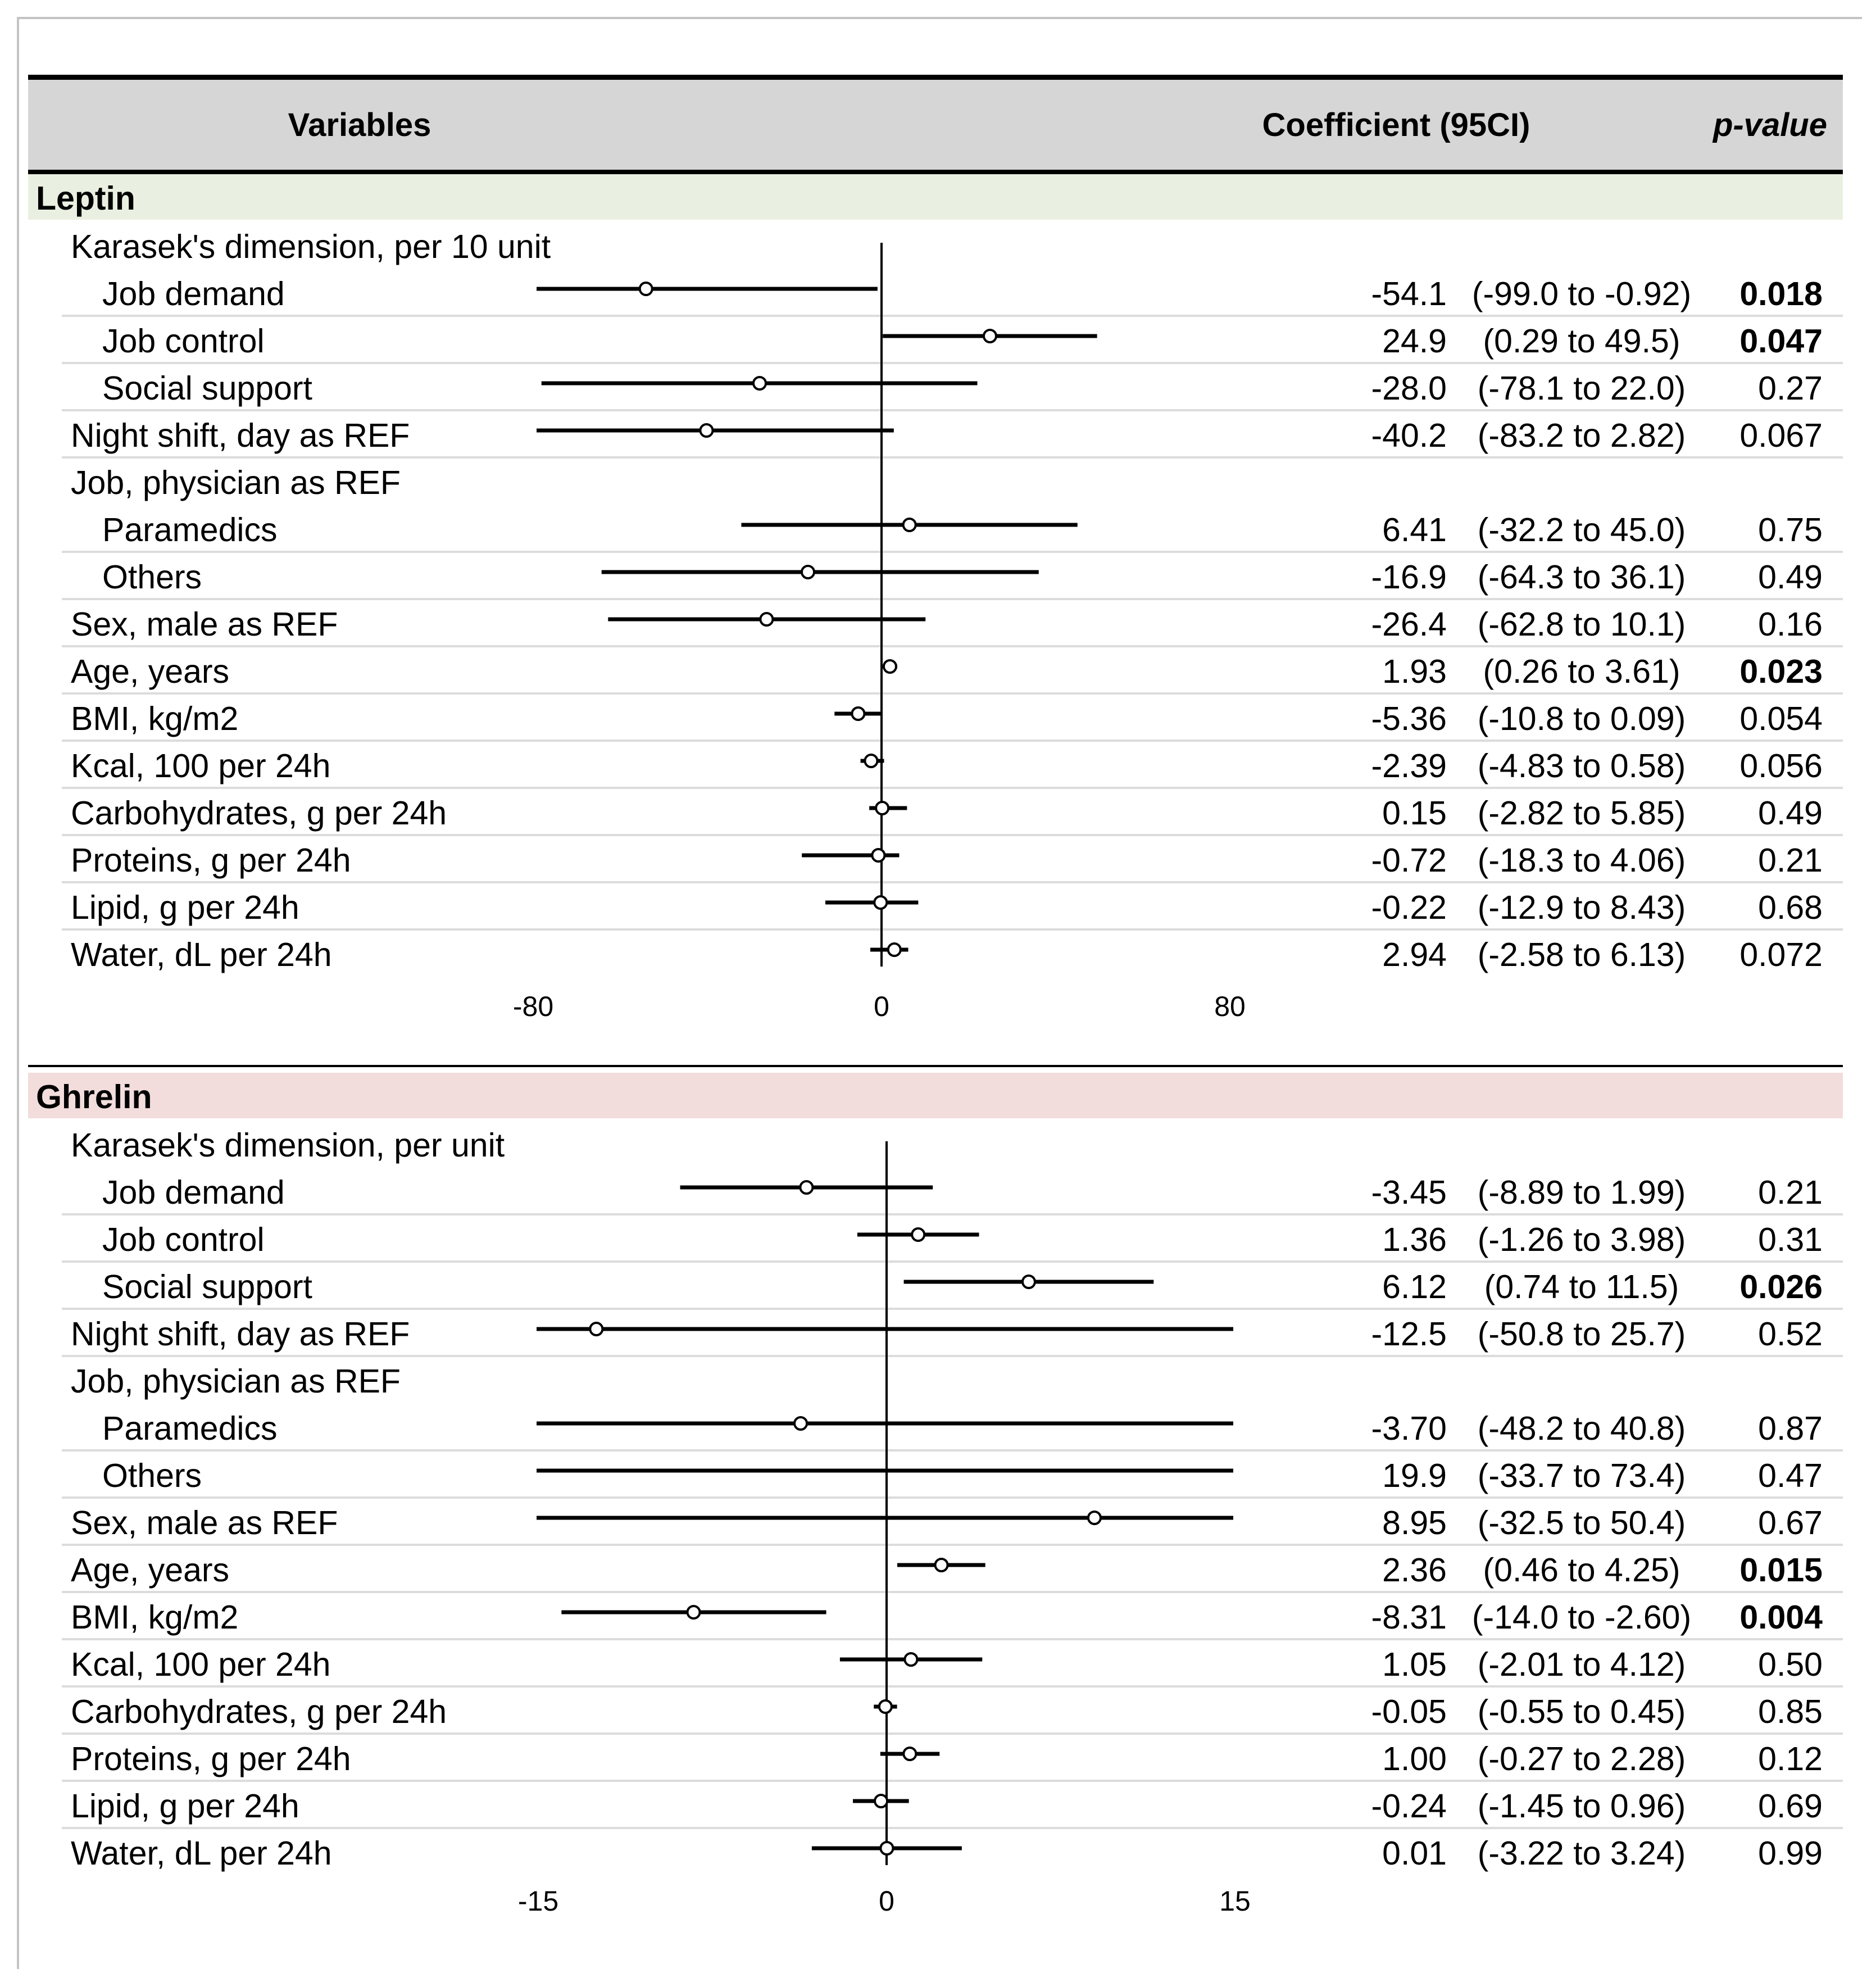 This screenshot has width=1876, height=1973. What do you see at coordinates (1415, 1570) in the screenshot?
I see `coefficient-value: 2.36` at bounding box center [1415, 1570].